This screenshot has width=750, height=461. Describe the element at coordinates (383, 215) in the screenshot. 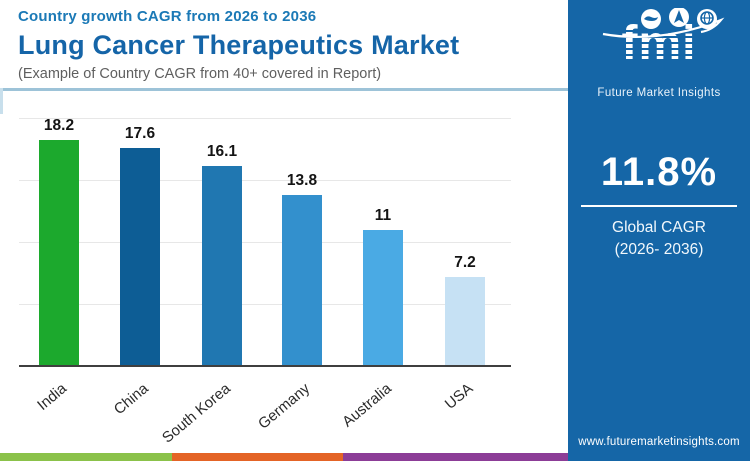

I see `bar-value-australia: 11` at that location.